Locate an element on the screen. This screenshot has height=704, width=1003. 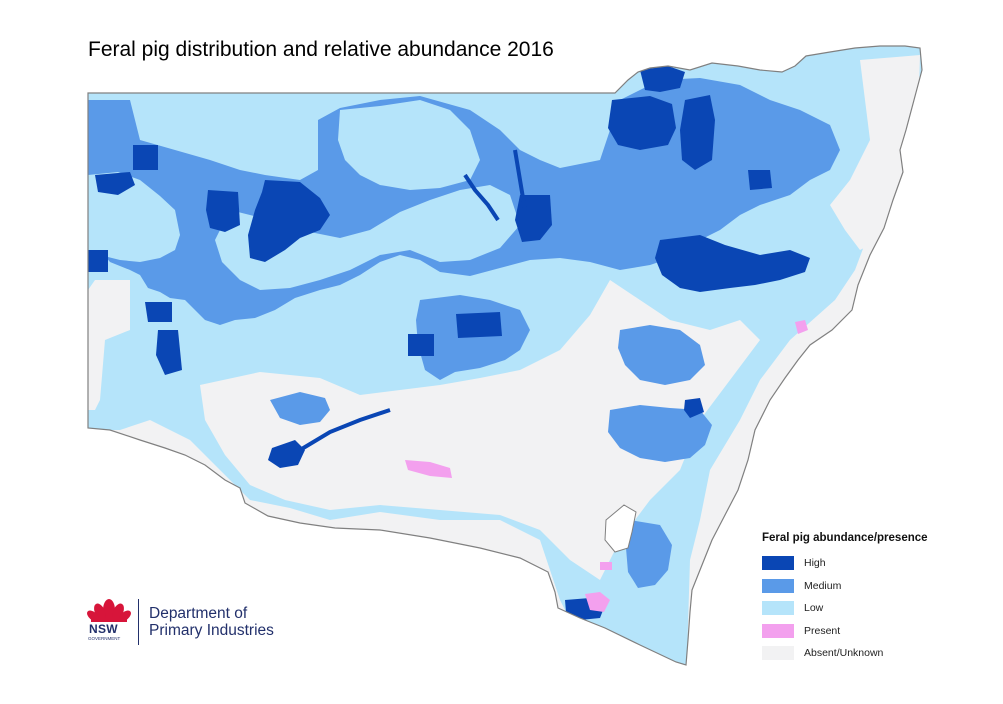
legend-label: Low is located at coordinates (814, 608).